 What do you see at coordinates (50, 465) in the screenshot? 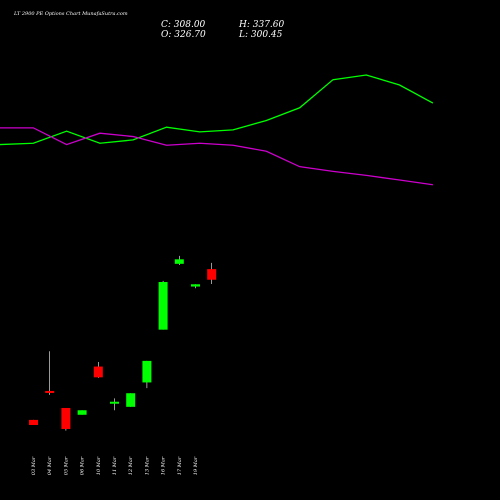
I see `x-tick-label: 04 Mar` at bounding box center [50, 465].